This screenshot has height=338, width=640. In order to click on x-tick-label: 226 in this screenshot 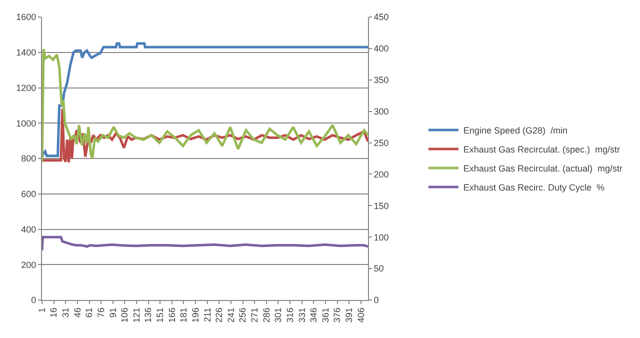, I will do `click(219, 315)`.